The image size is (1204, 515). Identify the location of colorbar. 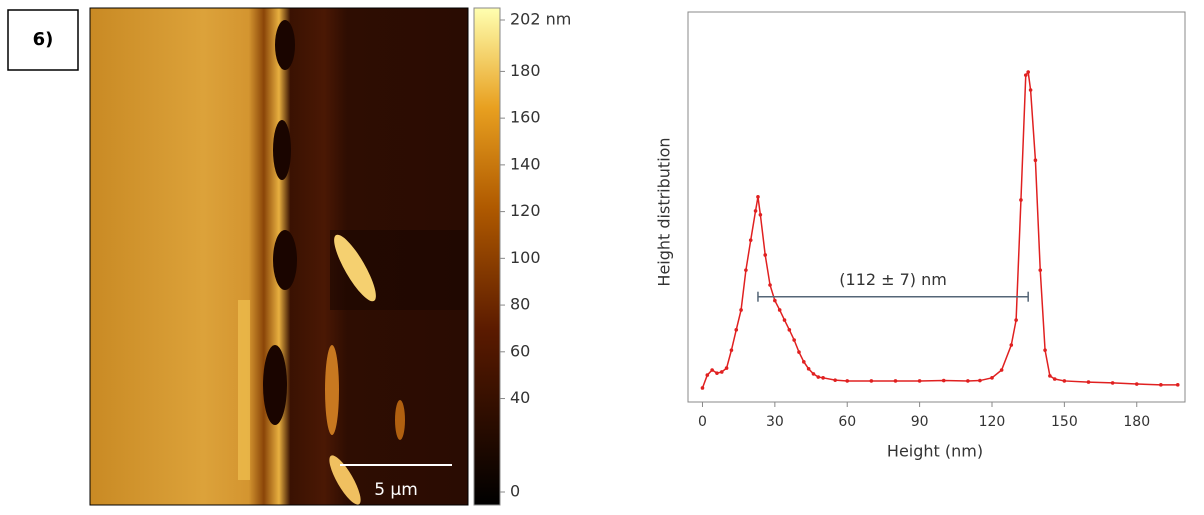
(487, 256).